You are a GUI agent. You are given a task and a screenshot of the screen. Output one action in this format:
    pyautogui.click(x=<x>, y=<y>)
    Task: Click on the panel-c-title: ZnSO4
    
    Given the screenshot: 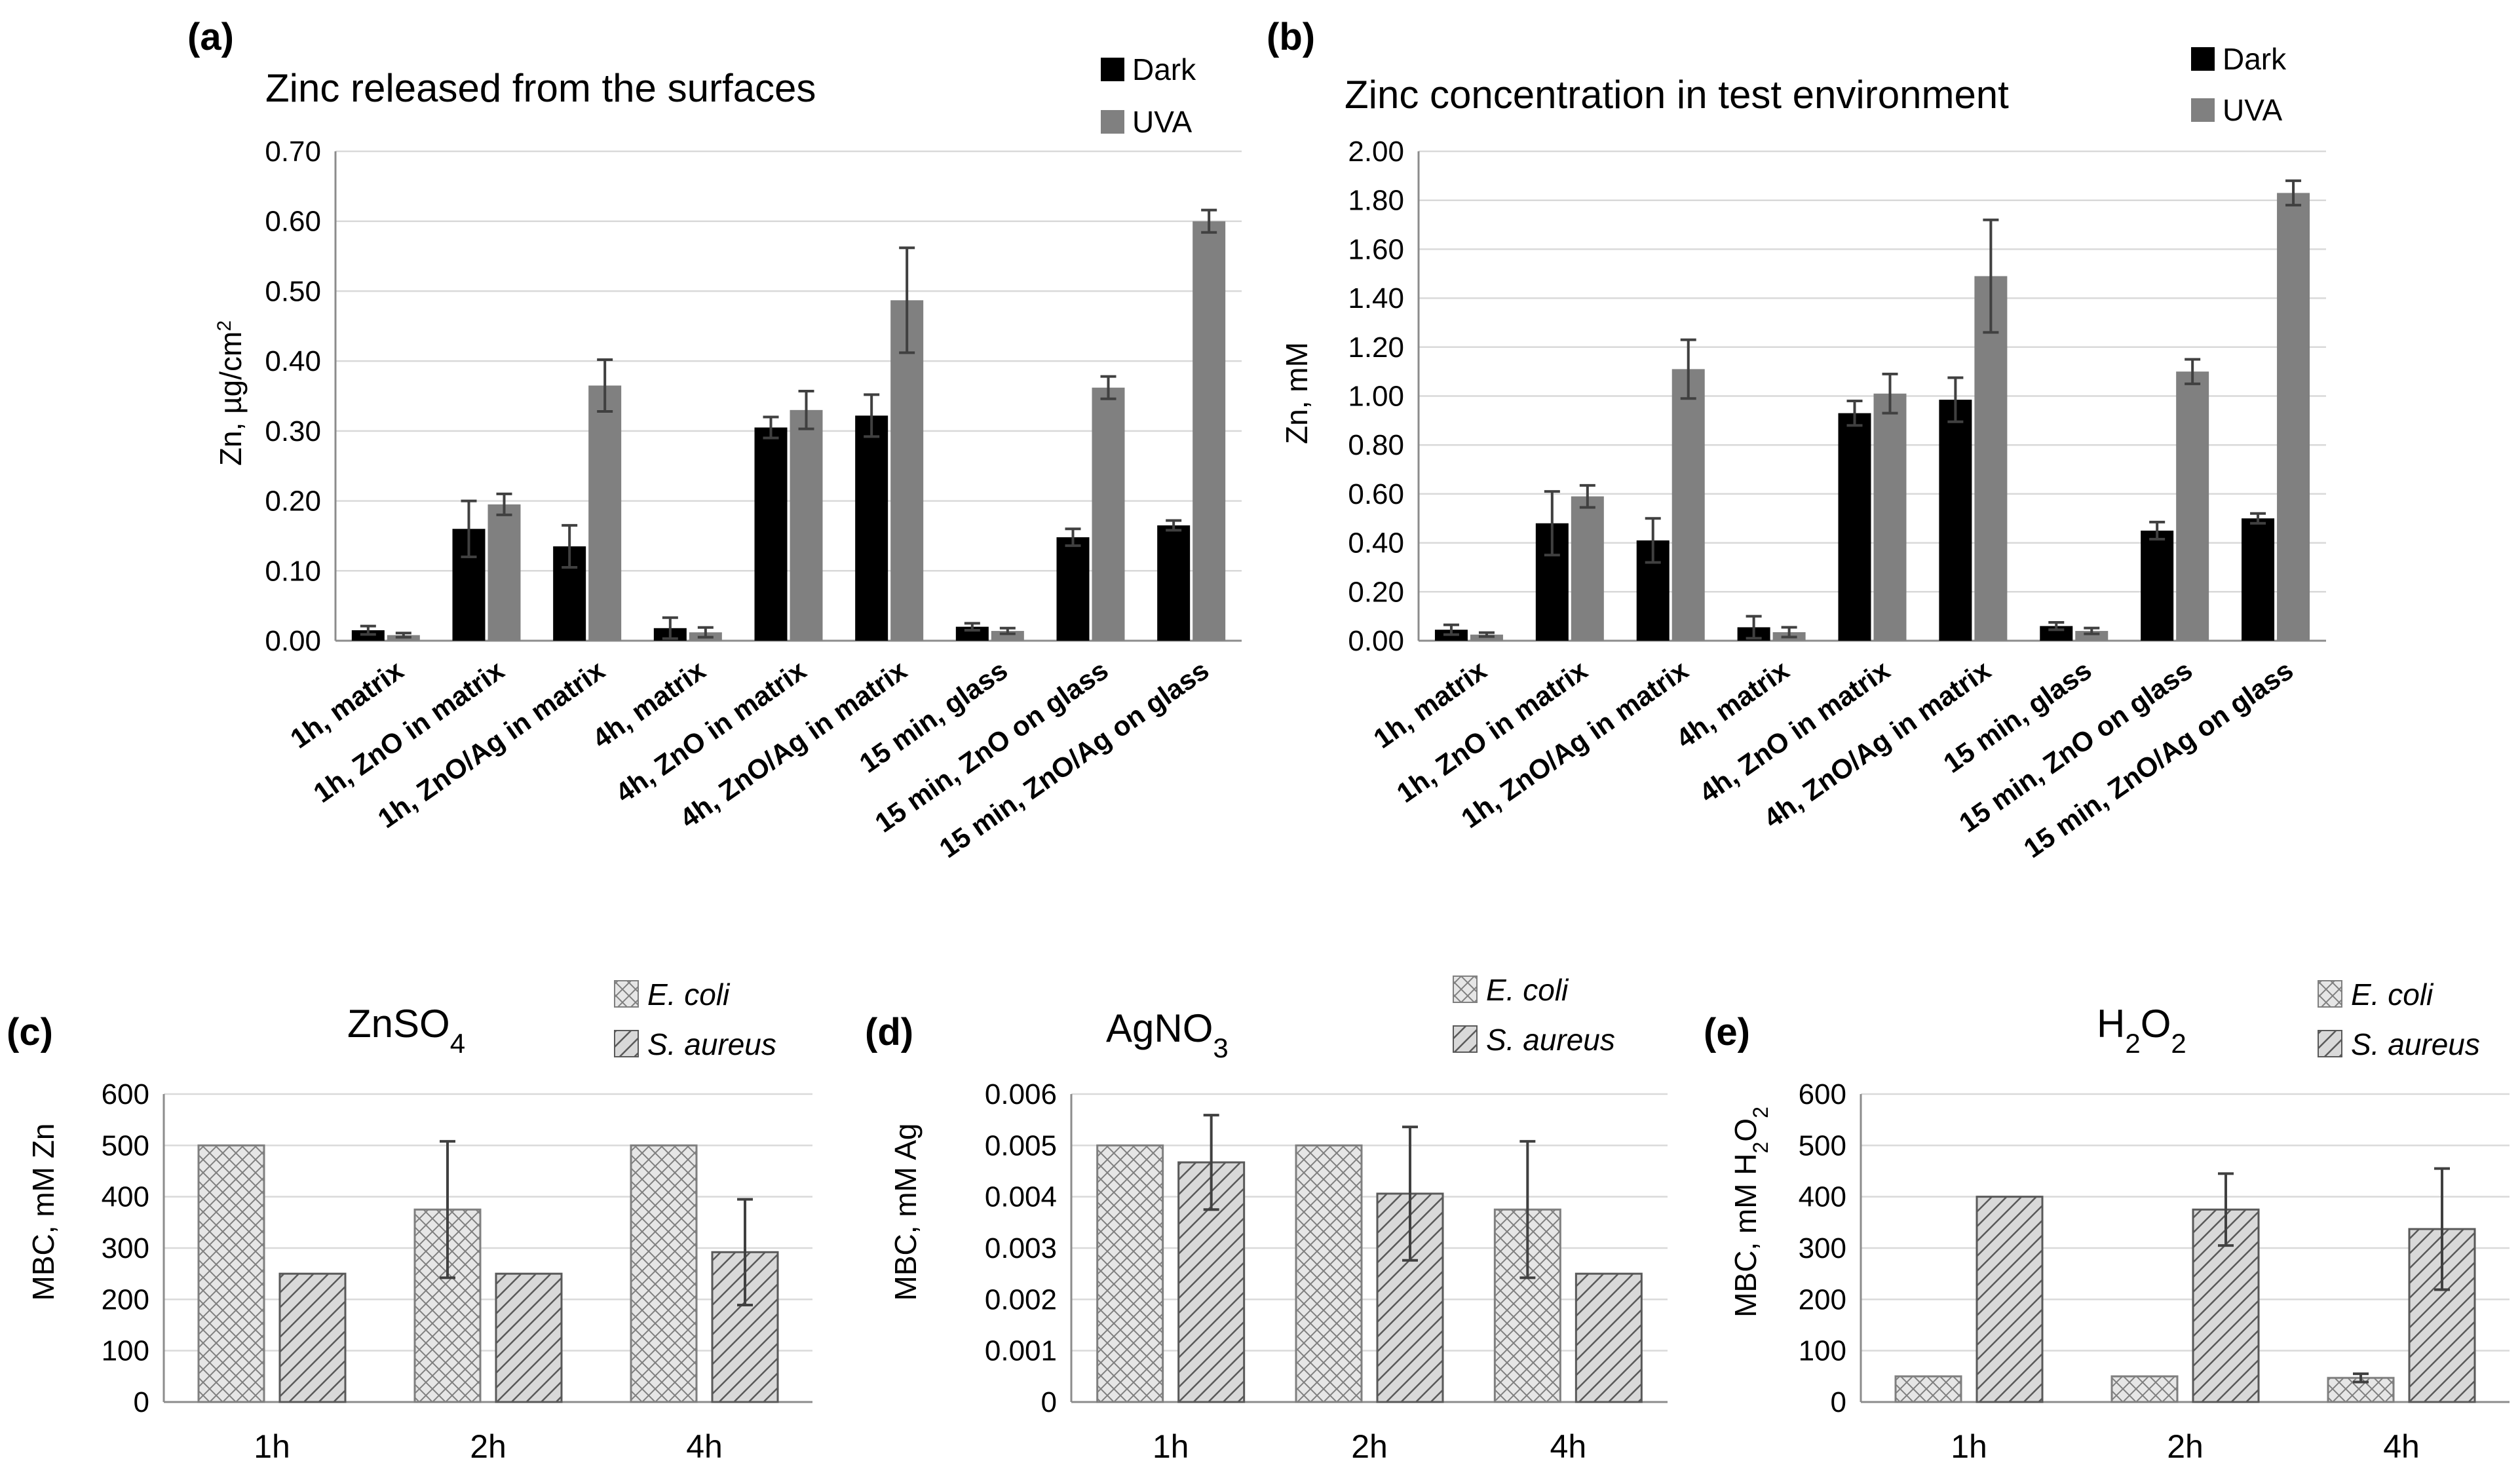 What is the action you would take?
    pyautogui.click(x=406, y=1030)
    